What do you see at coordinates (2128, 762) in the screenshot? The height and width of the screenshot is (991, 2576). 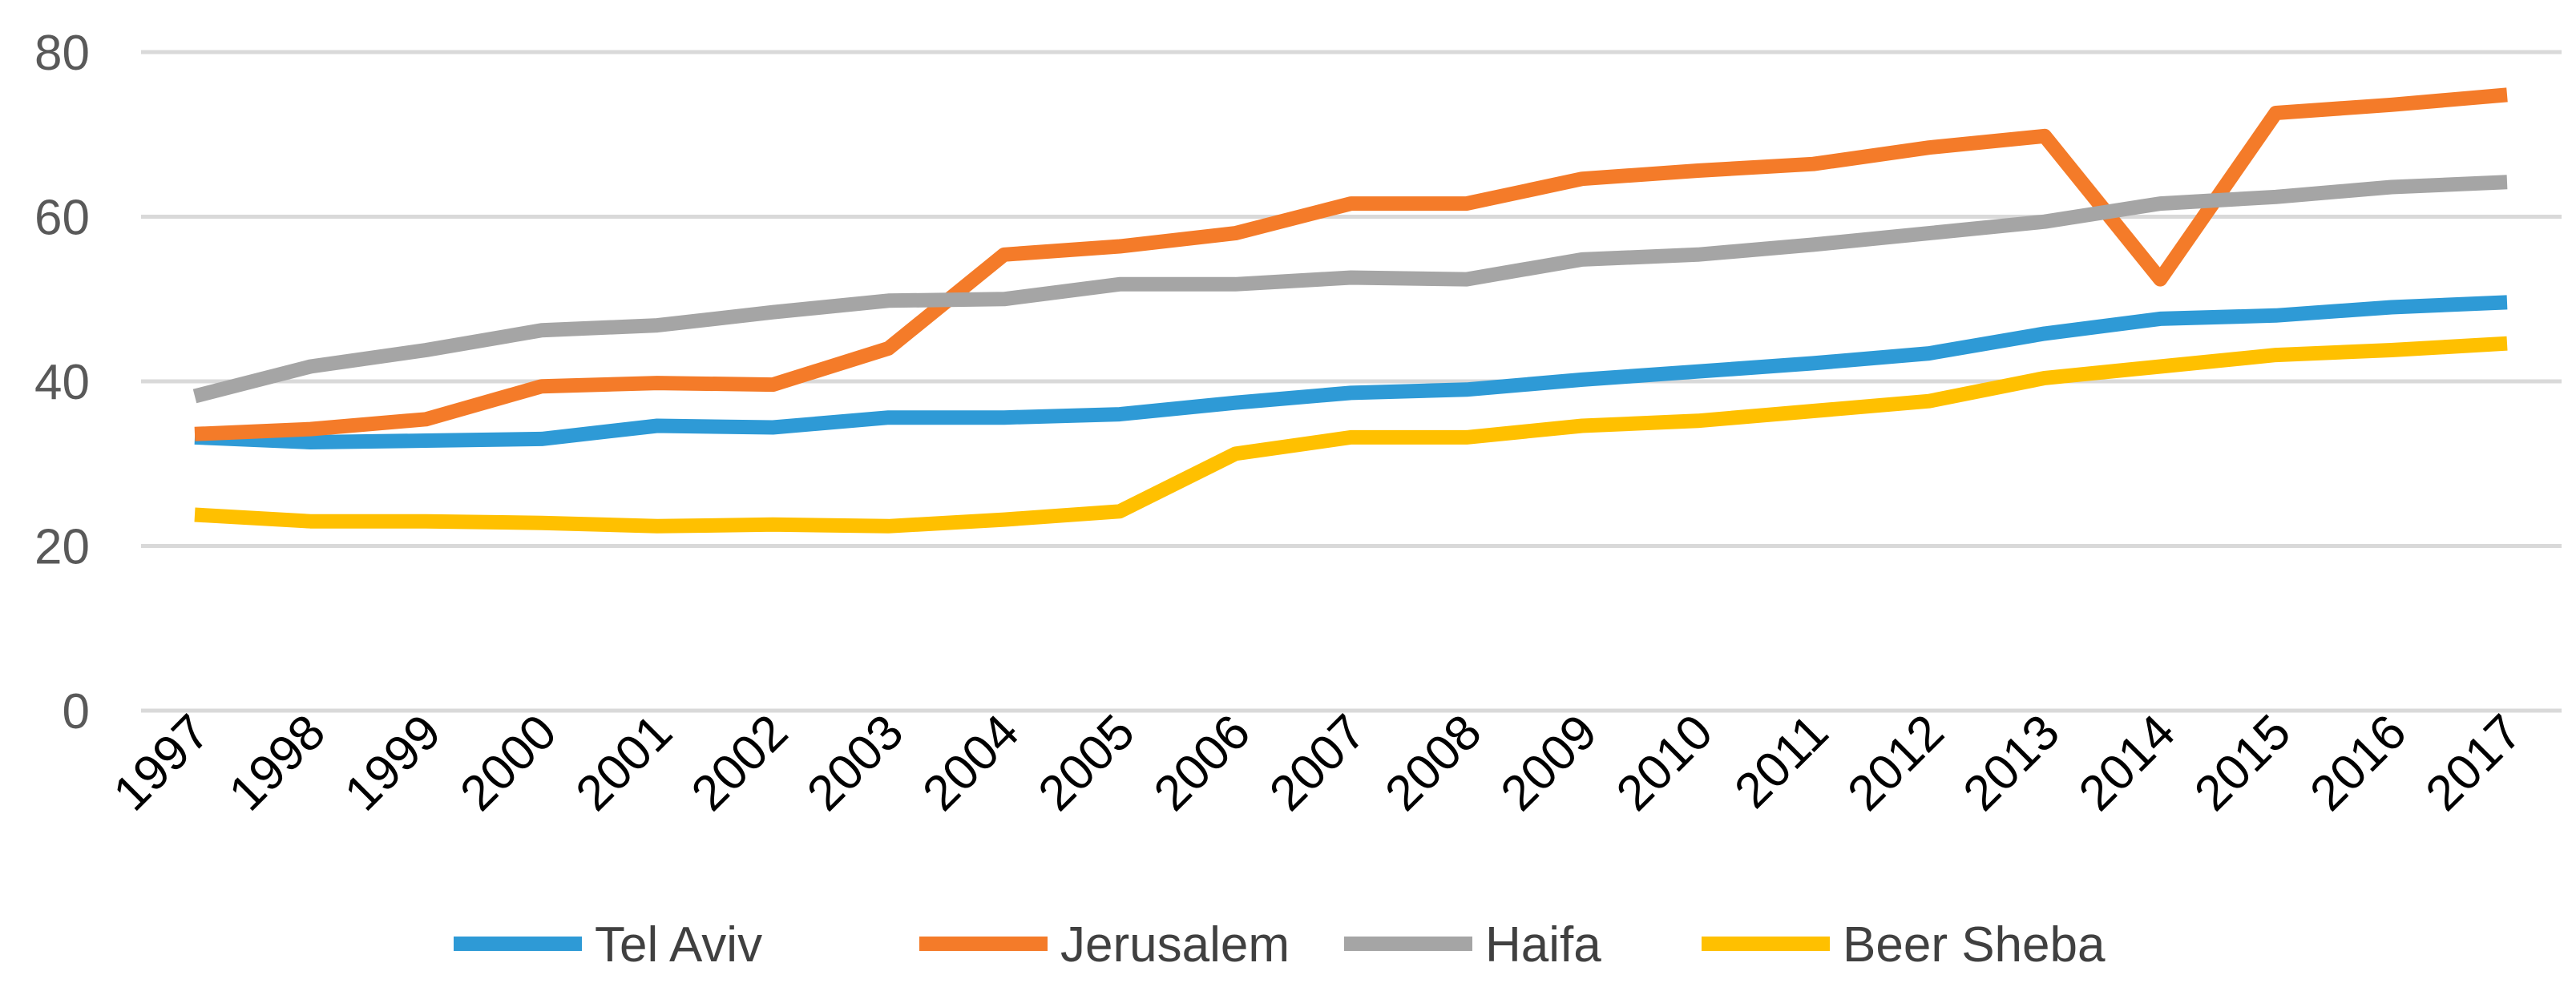 I see `x-tick-label: 2014` at bounding box center [2128, 762].